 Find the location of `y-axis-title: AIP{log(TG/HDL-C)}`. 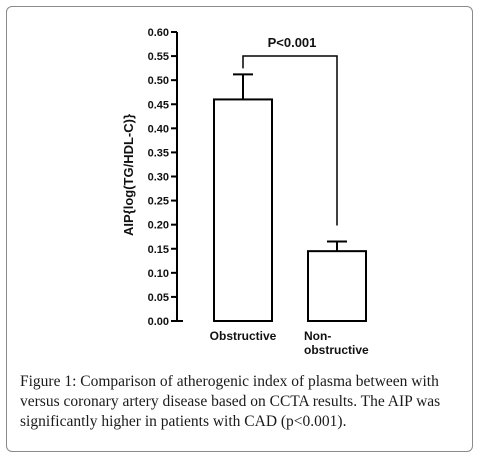

y-axis-title: AIP{log(TG/HDL-C)} is located at coordinates (128, 175).